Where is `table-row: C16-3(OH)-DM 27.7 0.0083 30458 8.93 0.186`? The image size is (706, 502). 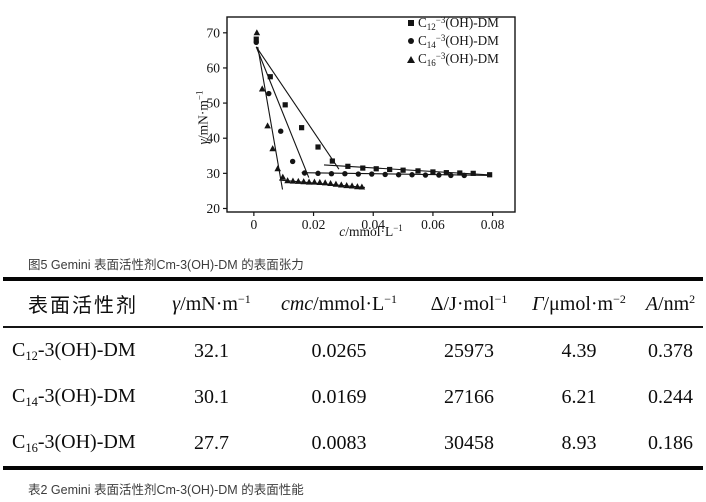
table-row: C16-3(OH)-DM 27.7 0.0083 30458 8.93 0.186 is located at coordinates (353, 444).